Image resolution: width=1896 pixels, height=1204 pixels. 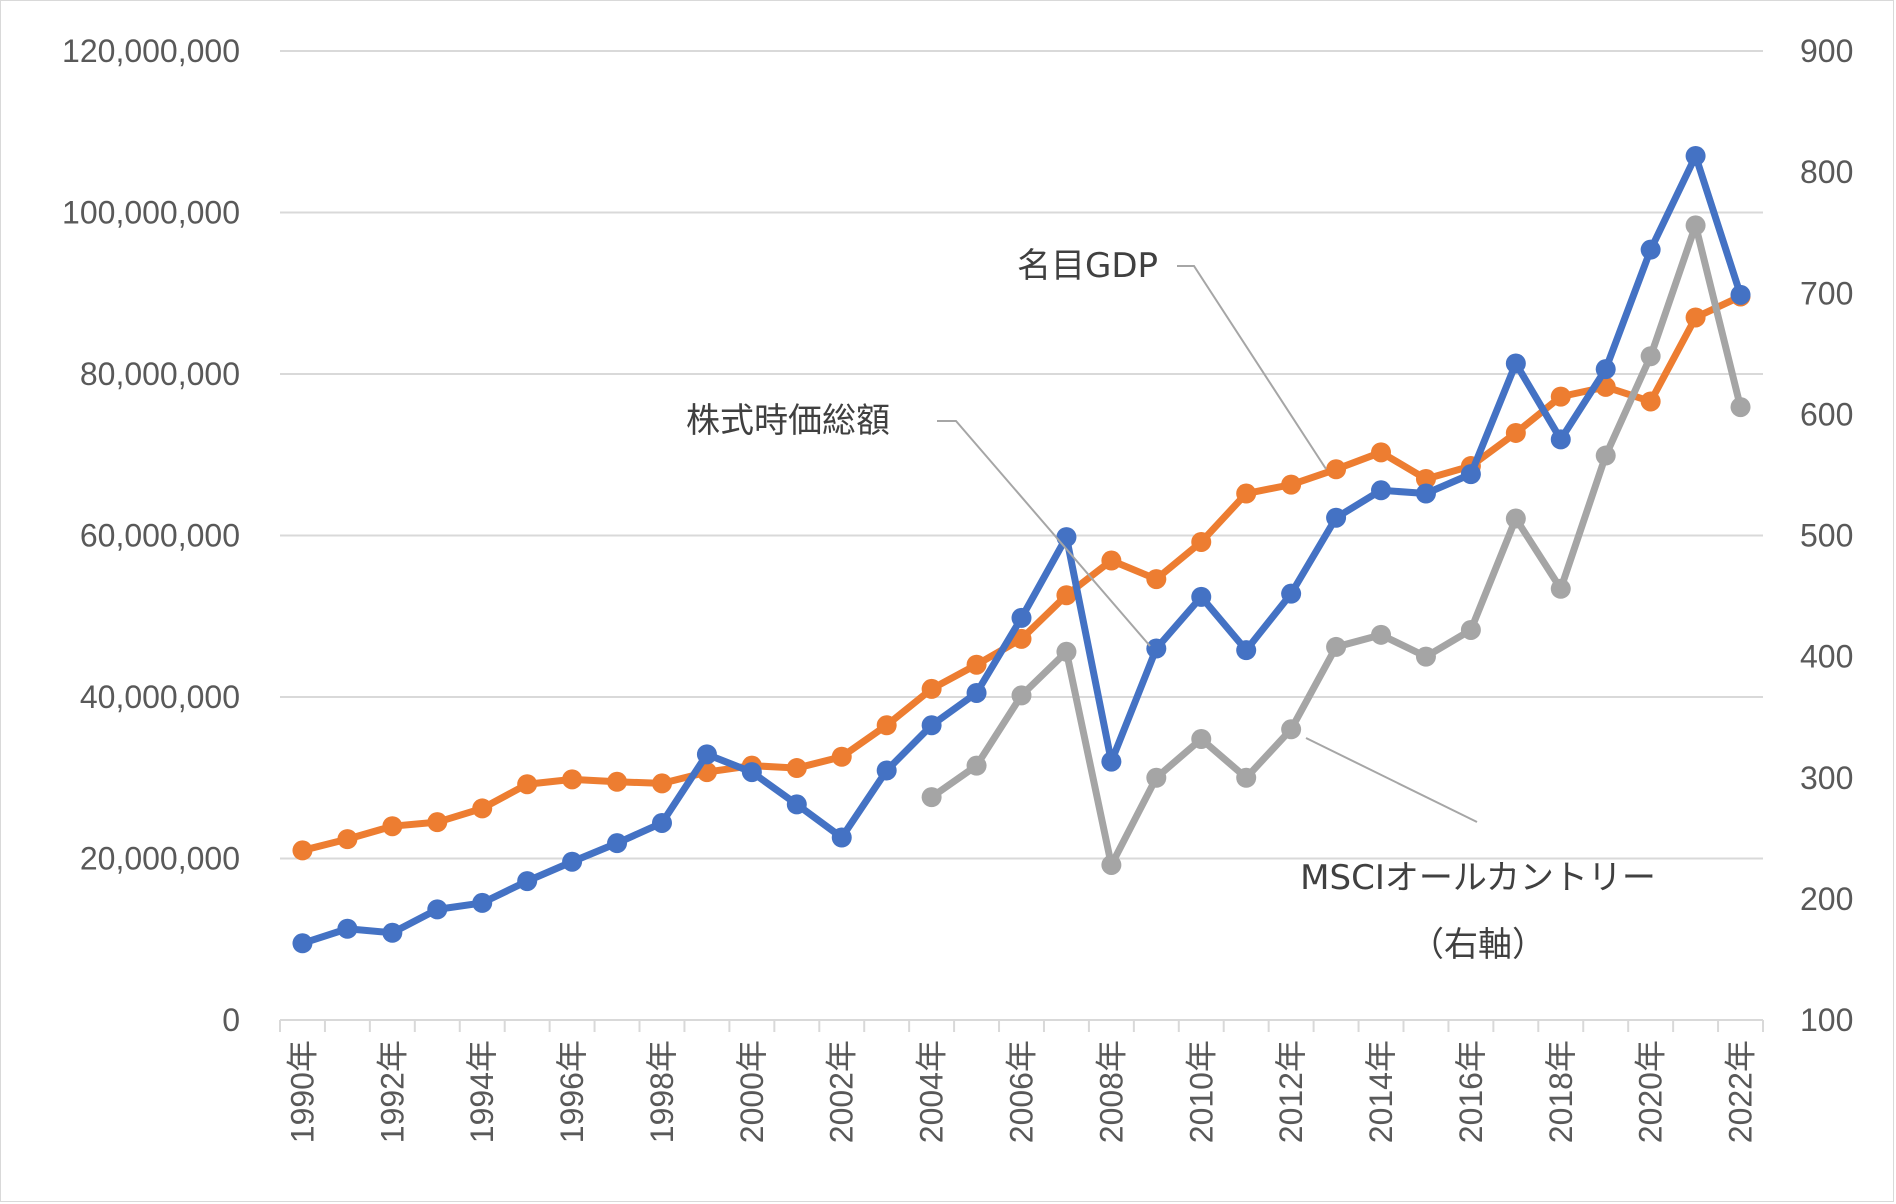 What do you see at coordinates (788, 421) in the screenshot?
I see `market-cap-annotation: 株式時価総額` at bounding box center [788, 421].